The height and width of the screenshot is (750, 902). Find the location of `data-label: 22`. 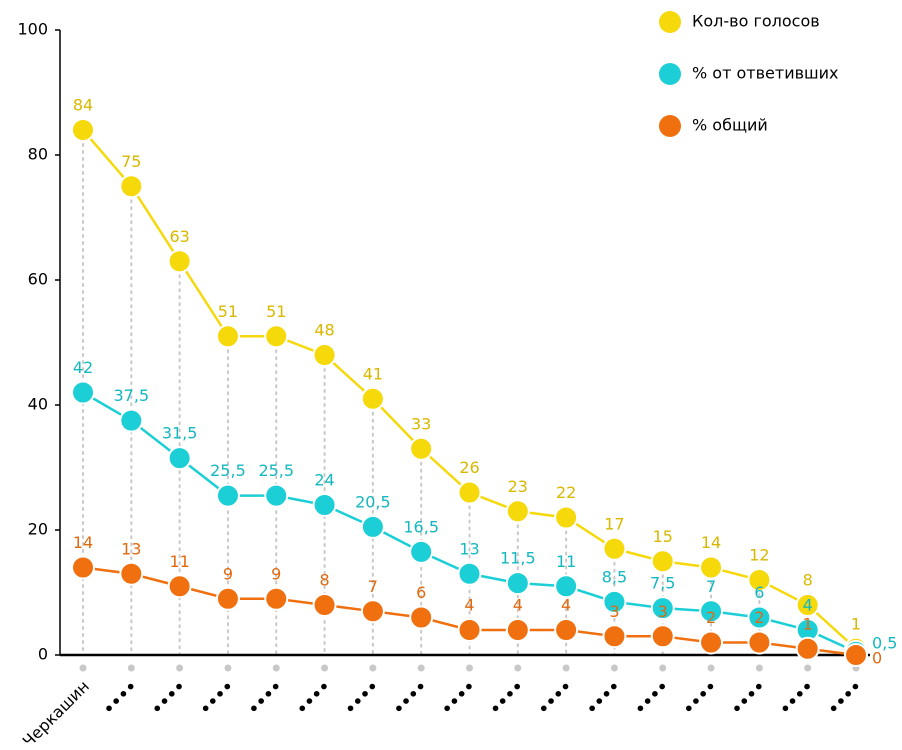

data-label: 22 is located at coordinates (566, 492).